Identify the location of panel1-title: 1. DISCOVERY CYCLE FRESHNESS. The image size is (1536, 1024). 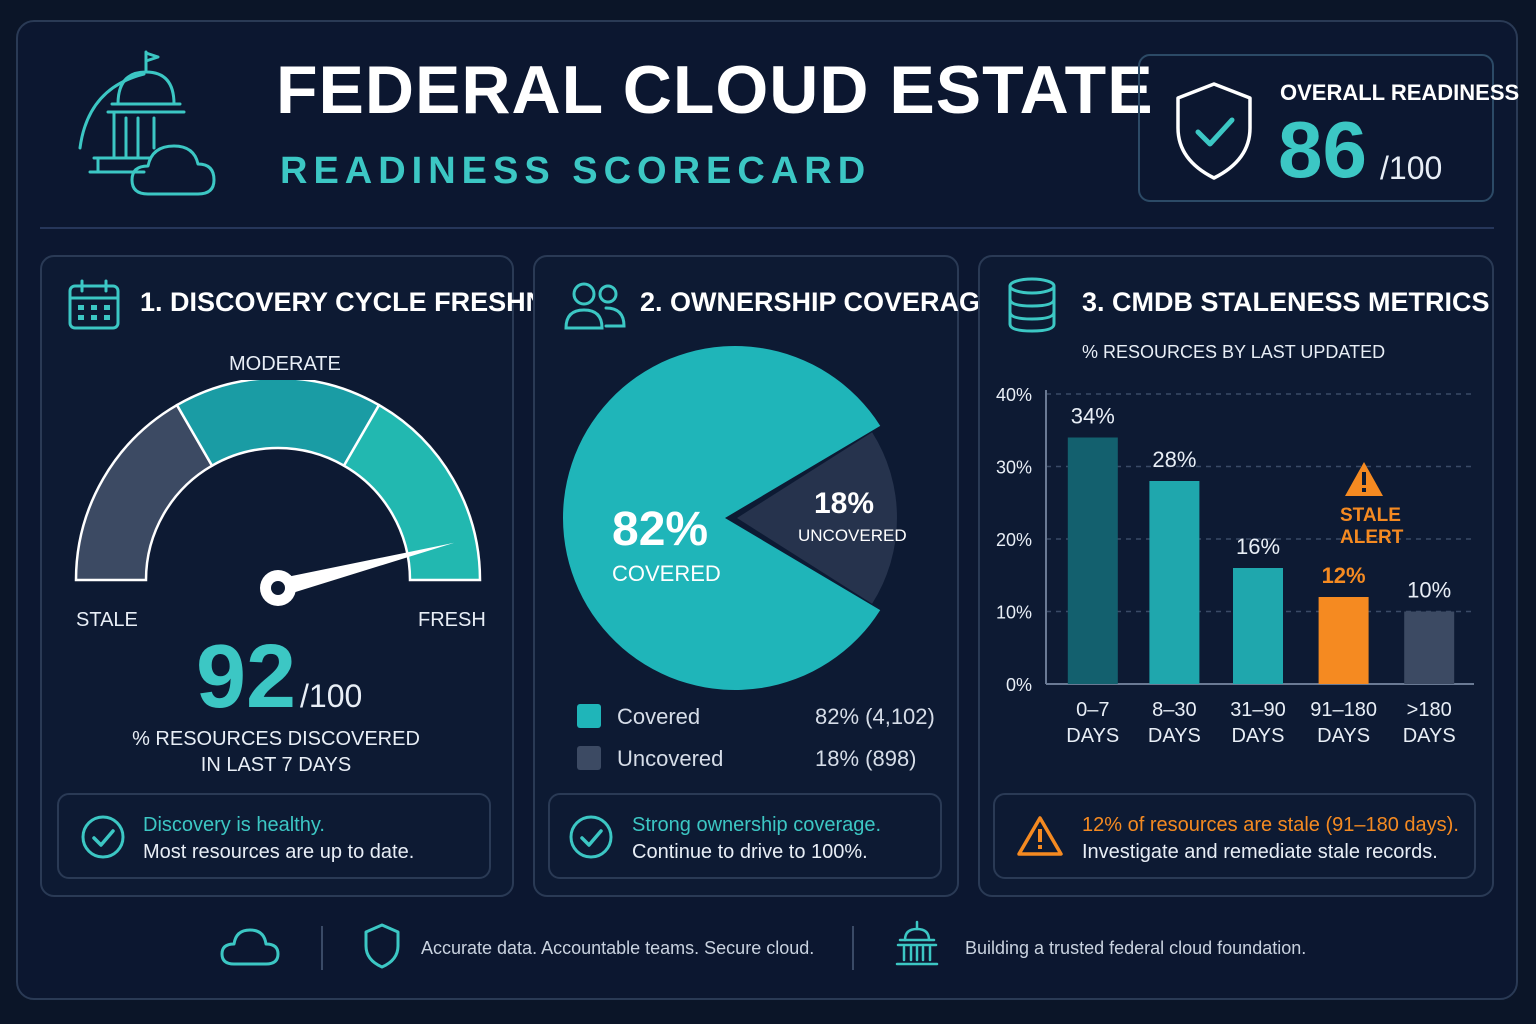
(370, 302).